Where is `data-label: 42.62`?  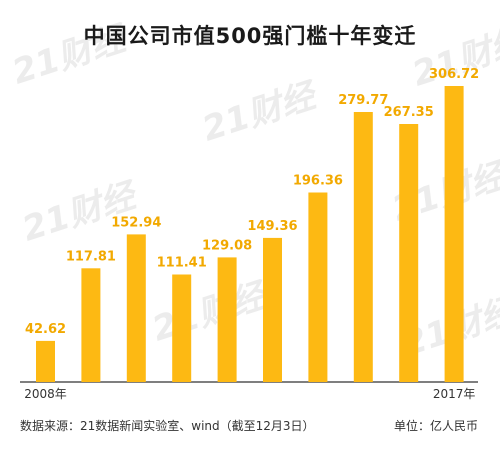 data-label: 42.62 is located at coordinates (45, 329).